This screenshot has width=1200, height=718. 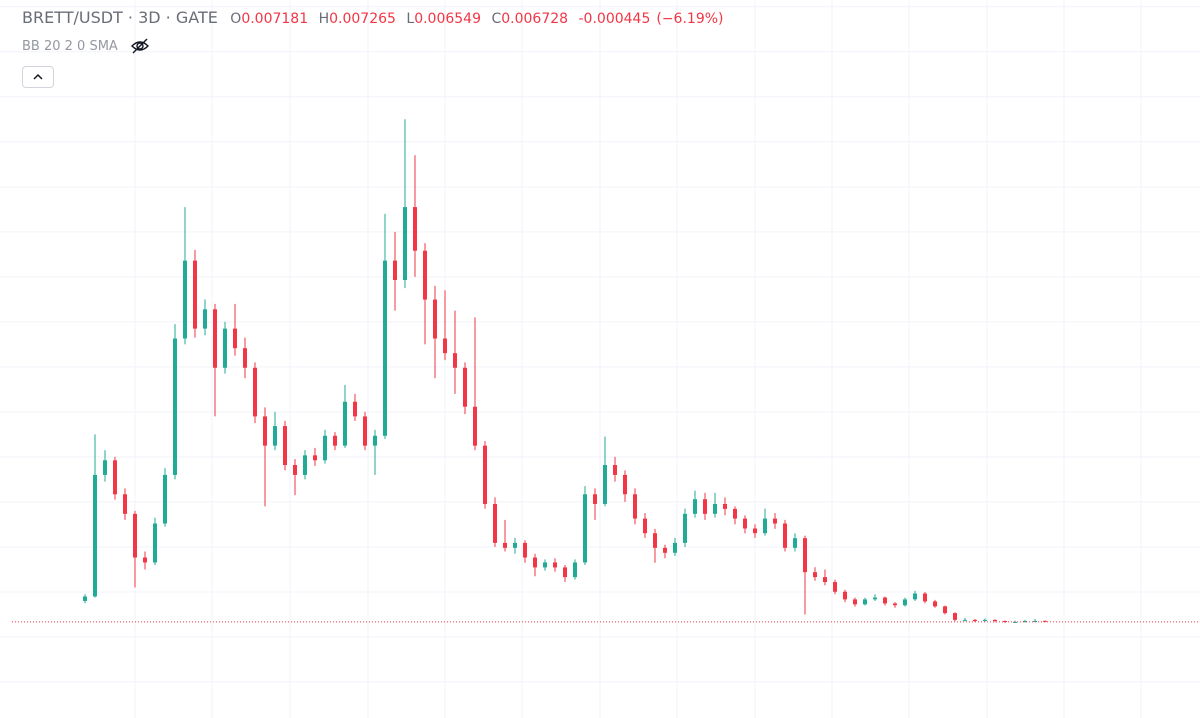 What do you see at coordinates (70, 46) in the screenshot?
I see `indicator-label: BB 20 2 0 SMA` at bounding box center [70, 46].